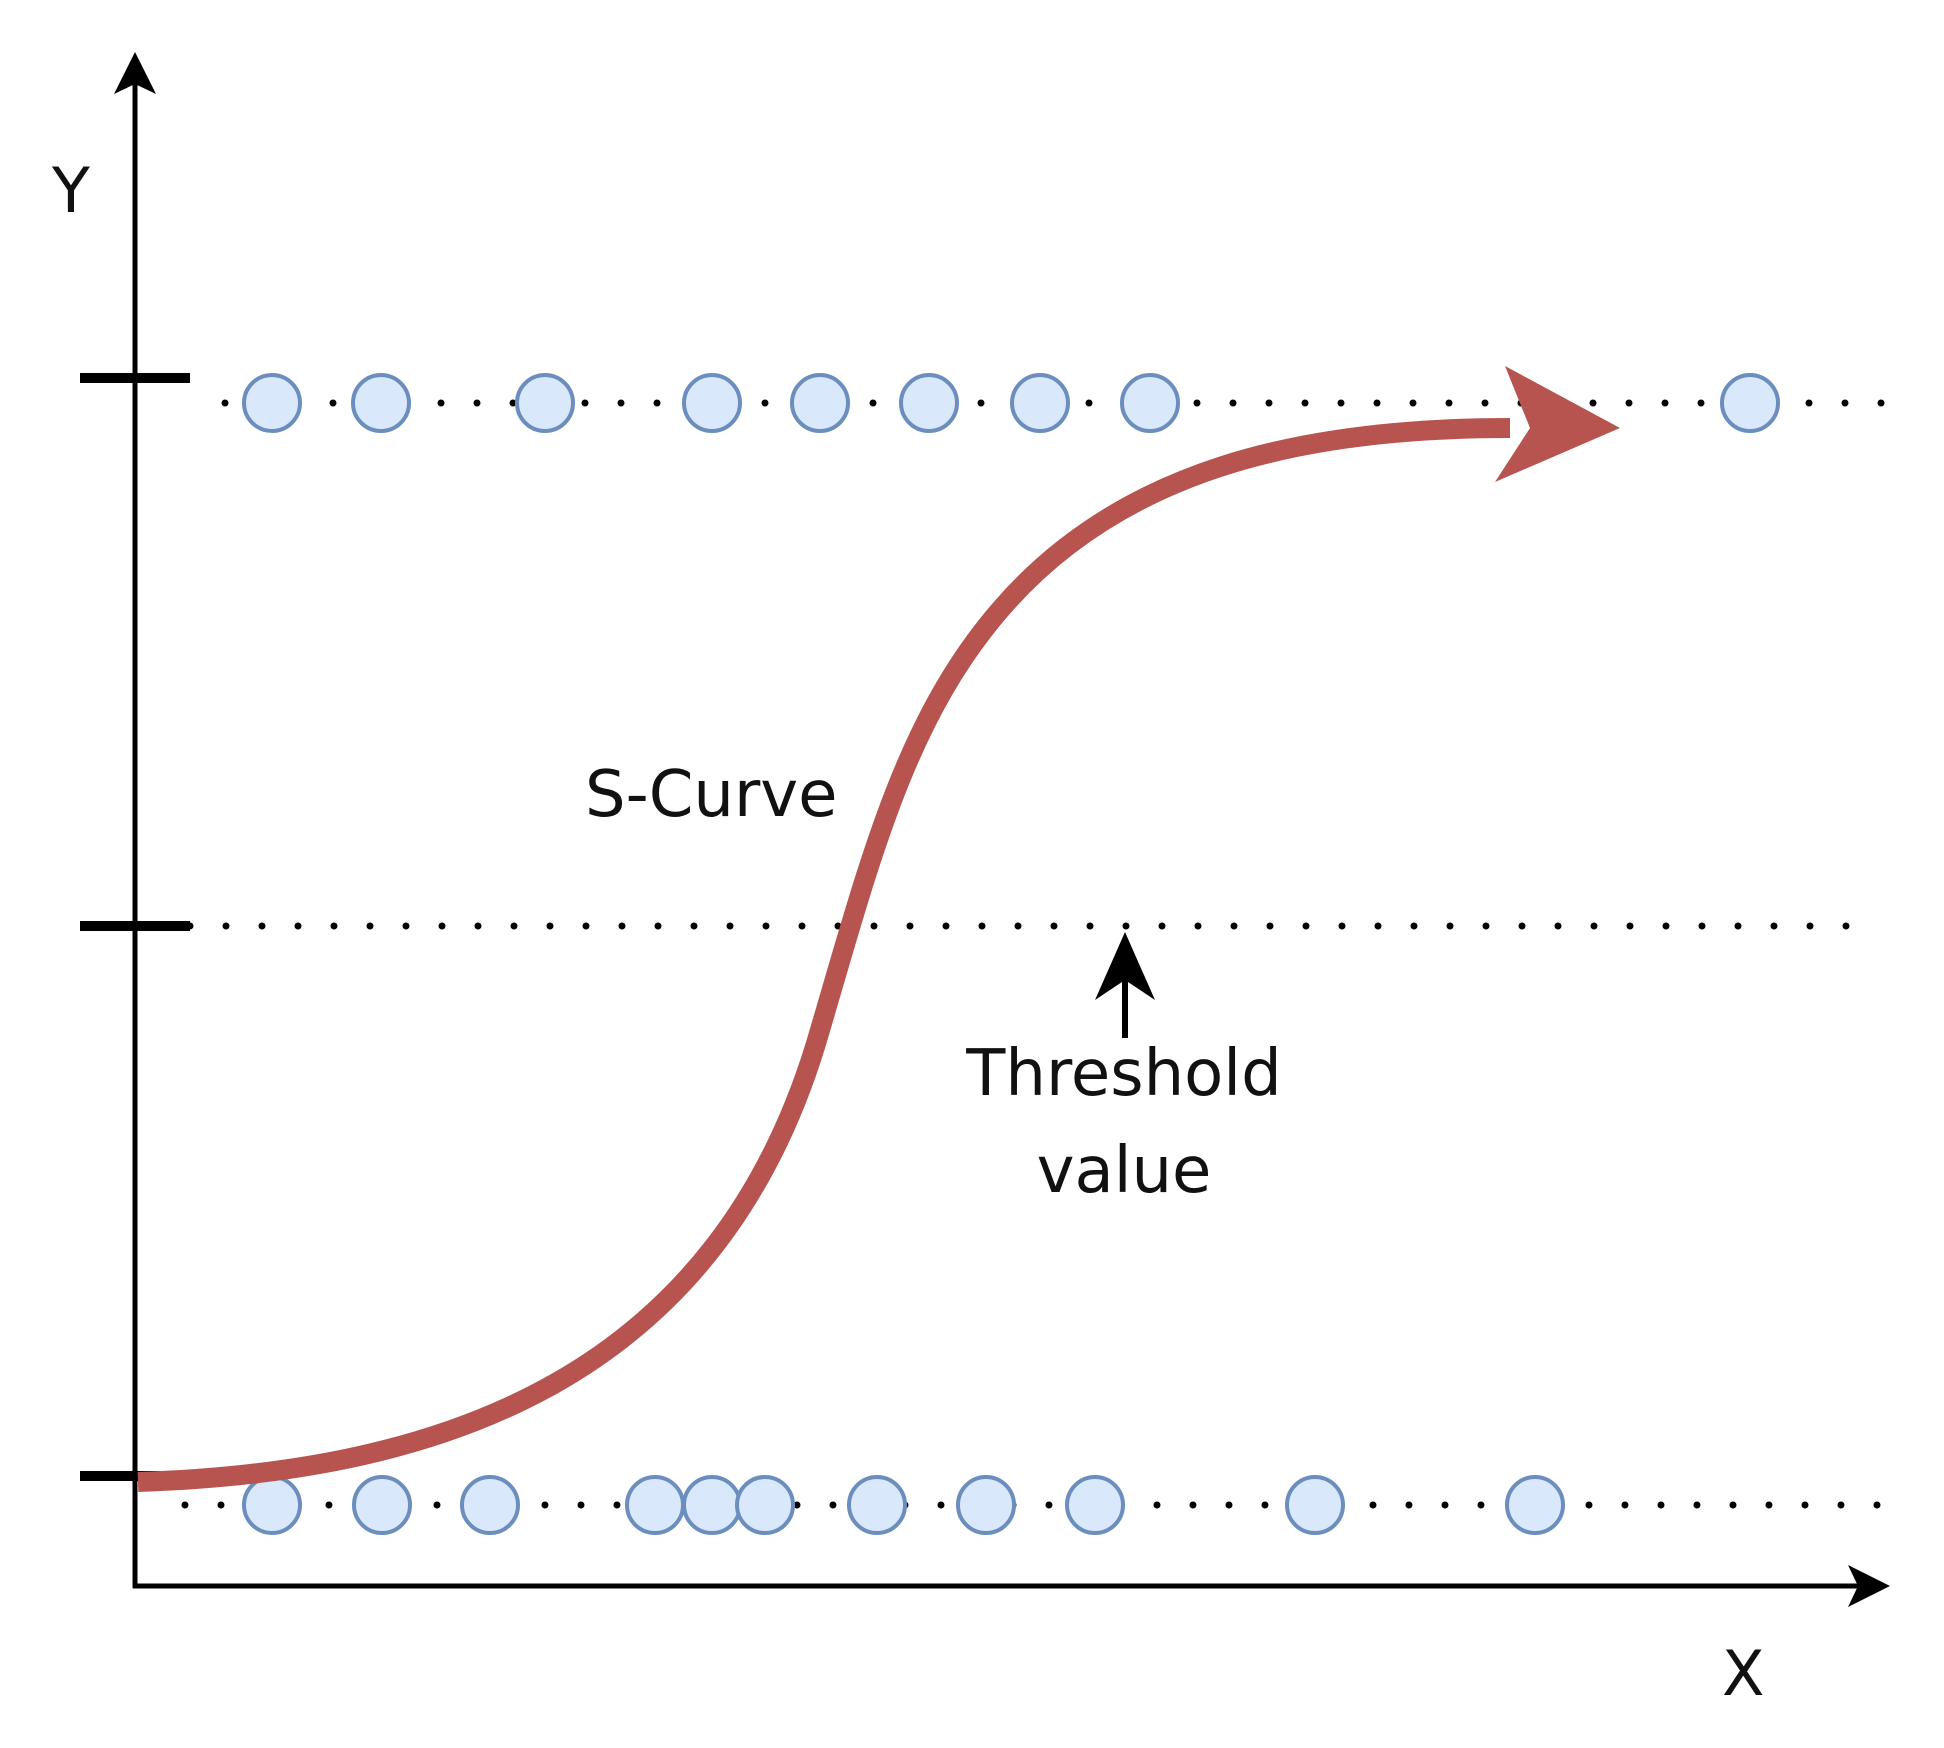 The width and height of the screenshot is (1944, 1748). What do you see at coordinates (70, 190) in the screenshot?
I see `y-axis-label: Y` at bounding box center [70, 190].